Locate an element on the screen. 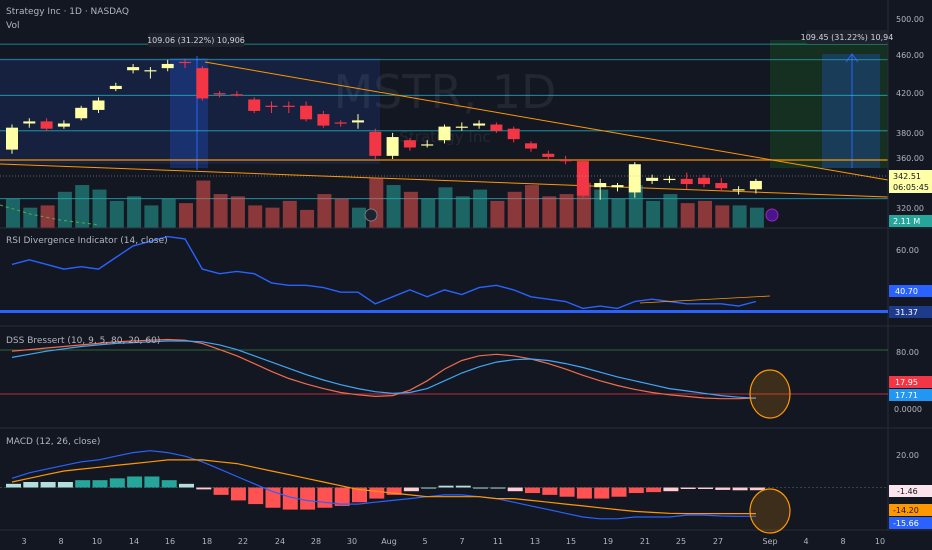  symbol-title: Strategy Inc · 1D · NASDAQ is located at coordinates (67, 12).